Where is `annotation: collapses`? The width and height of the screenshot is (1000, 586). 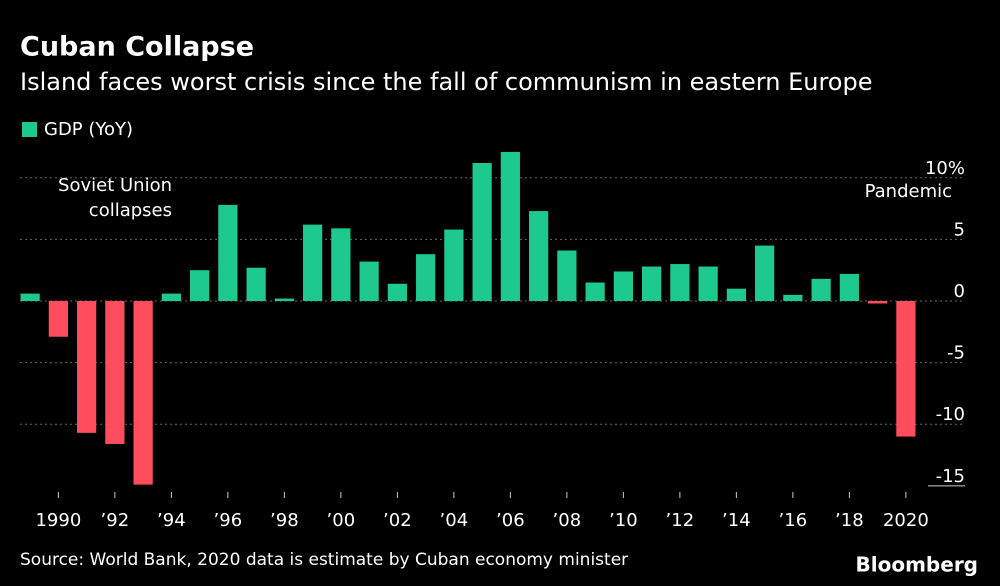
annotation: collapses is located at coordinates (130, 210).